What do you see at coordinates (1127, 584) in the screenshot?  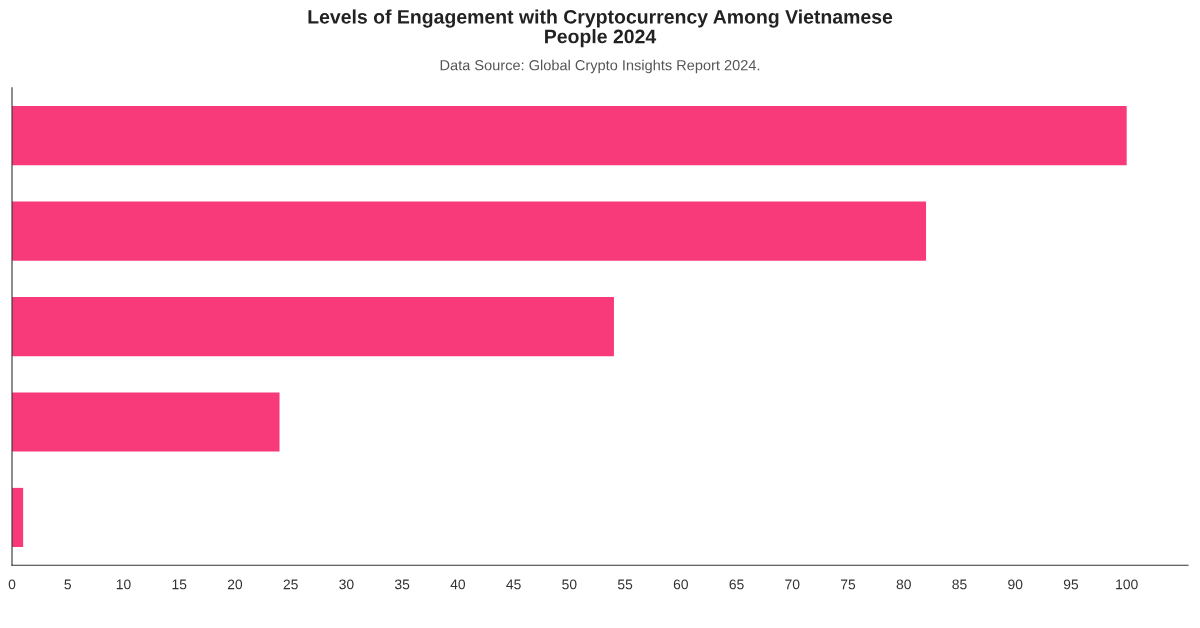 I see `x-tick-label: 100` at bounding box center [1127, 584].